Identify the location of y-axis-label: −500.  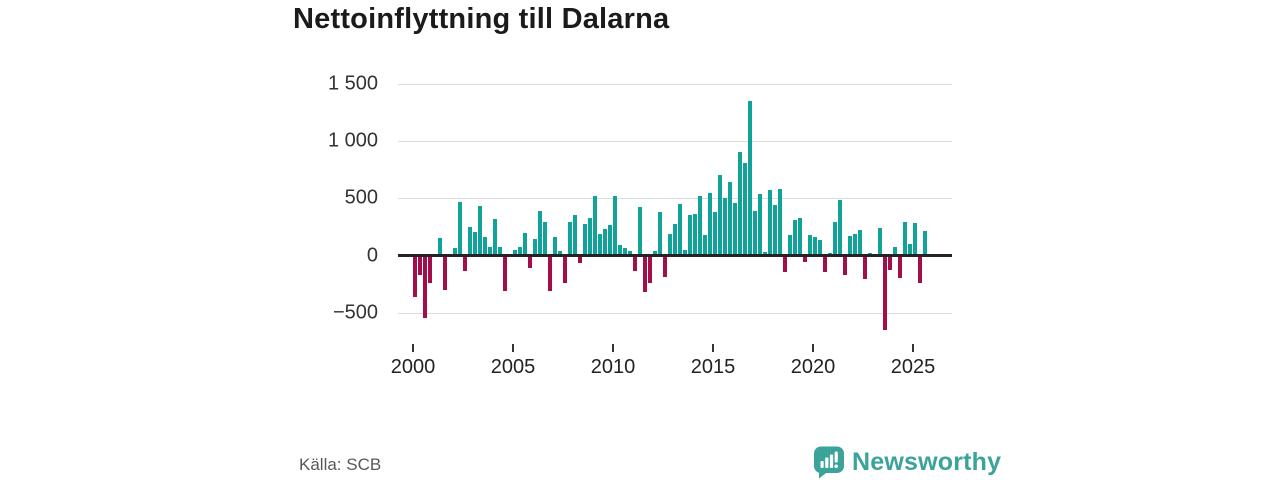
(355, 312).